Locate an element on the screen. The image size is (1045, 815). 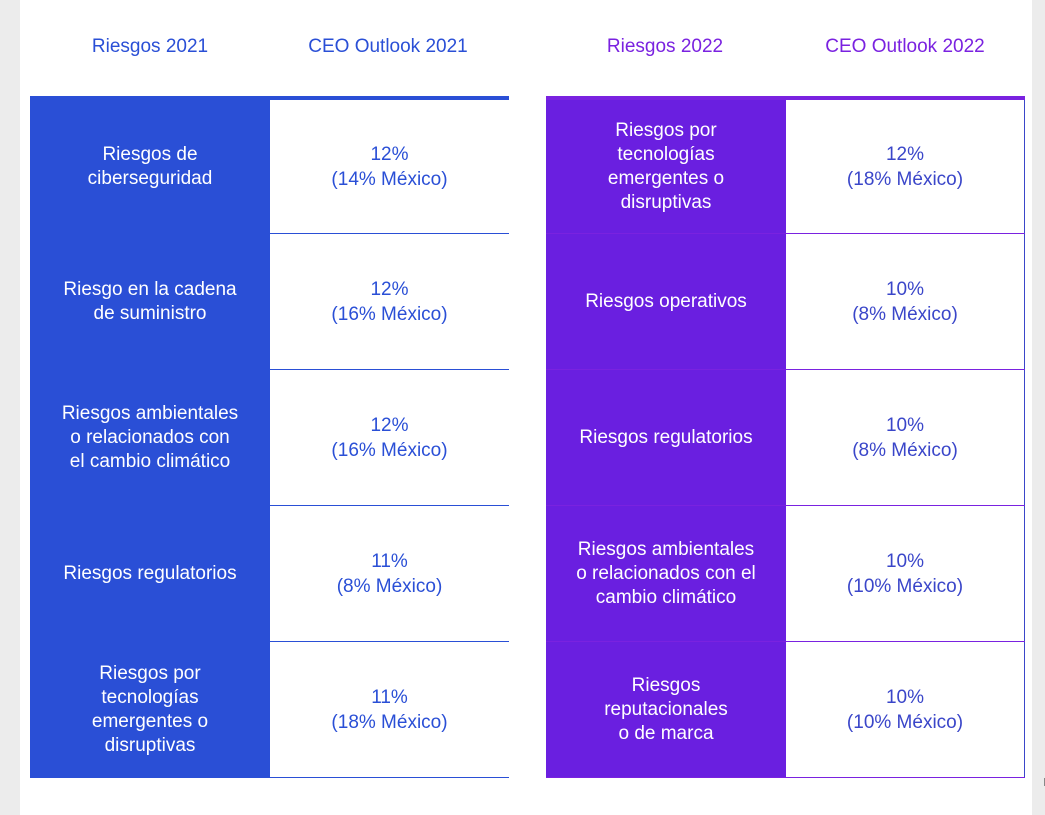
value-cell: 12% (18% México) is located at coordinates (905, 166).